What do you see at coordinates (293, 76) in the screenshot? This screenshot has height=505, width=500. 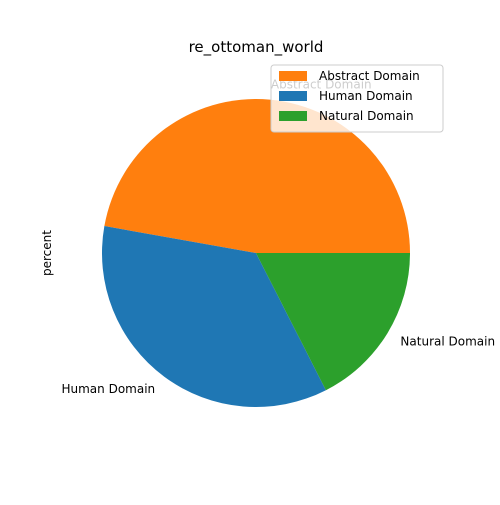 I see `legend-swatch-abstract-domain` at bounding box center [293, 76].